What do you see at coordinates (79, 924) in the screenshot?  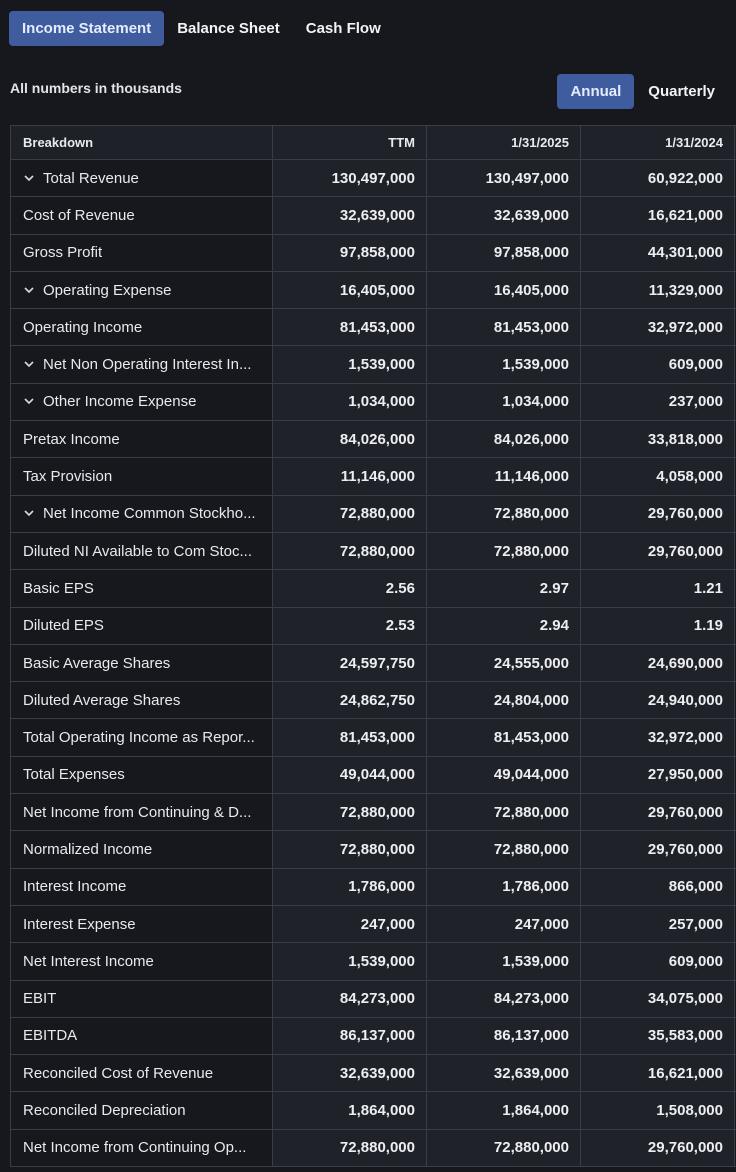 I see `row-label: Interest Expense` at bounding box center [79, 924].